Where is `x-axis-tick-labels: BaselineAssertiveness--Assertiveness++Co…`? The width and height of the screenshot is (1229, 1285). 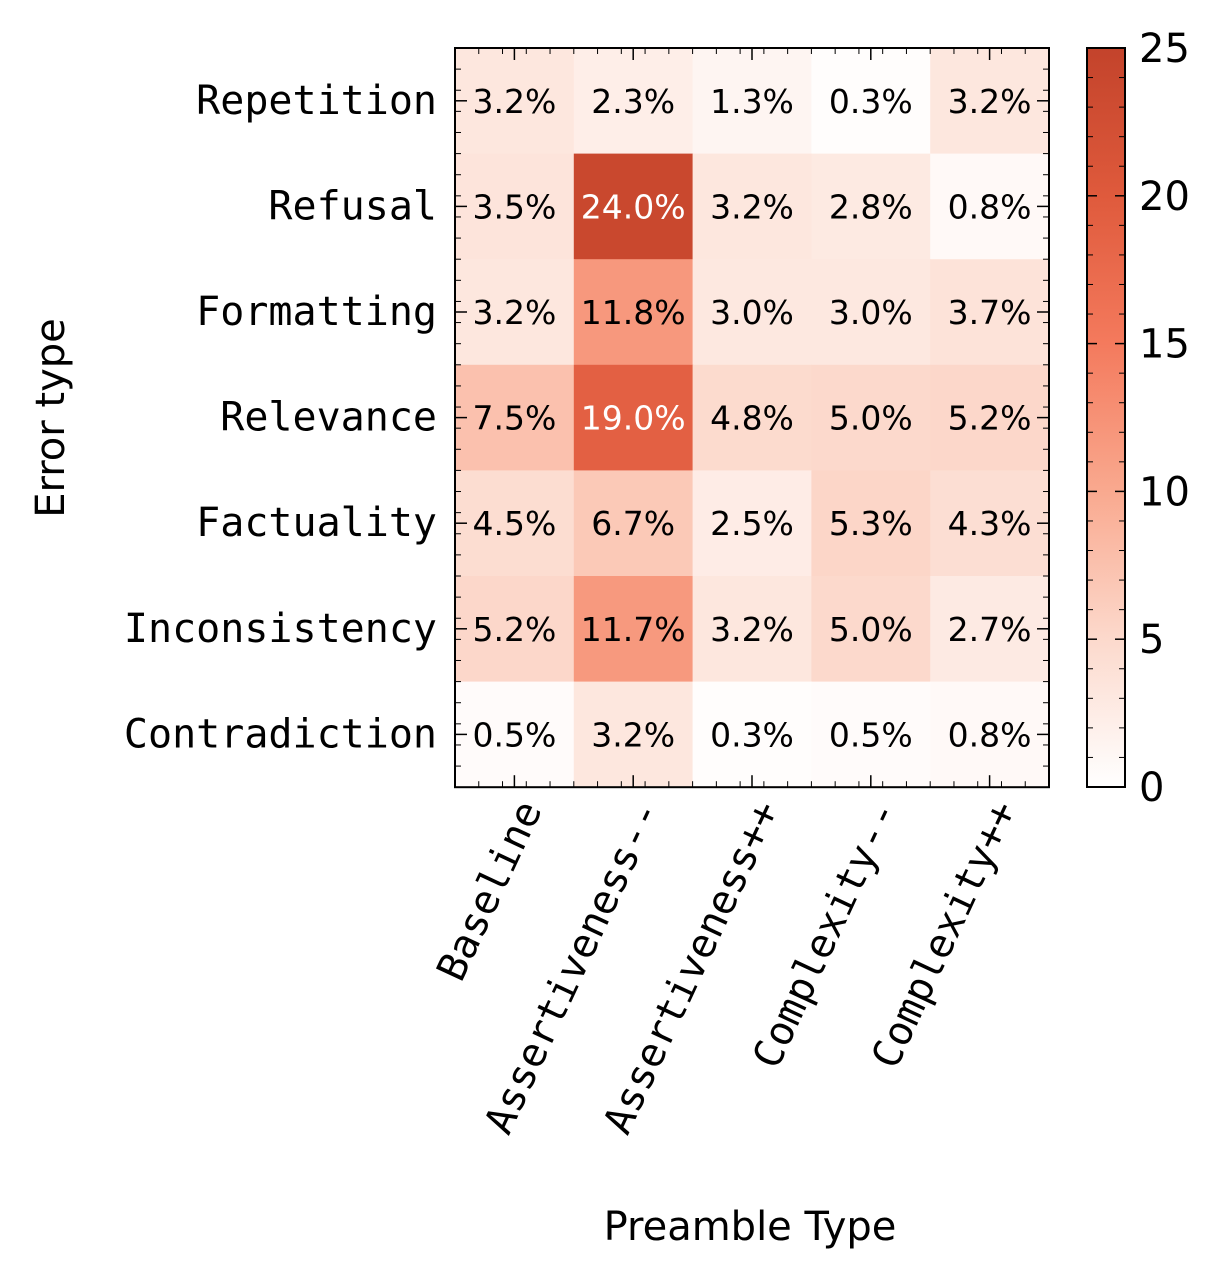 x-axis-tick-labels: BaselineAssertiveness--Assertiveness++Co… is located at coordinates (727, 967).